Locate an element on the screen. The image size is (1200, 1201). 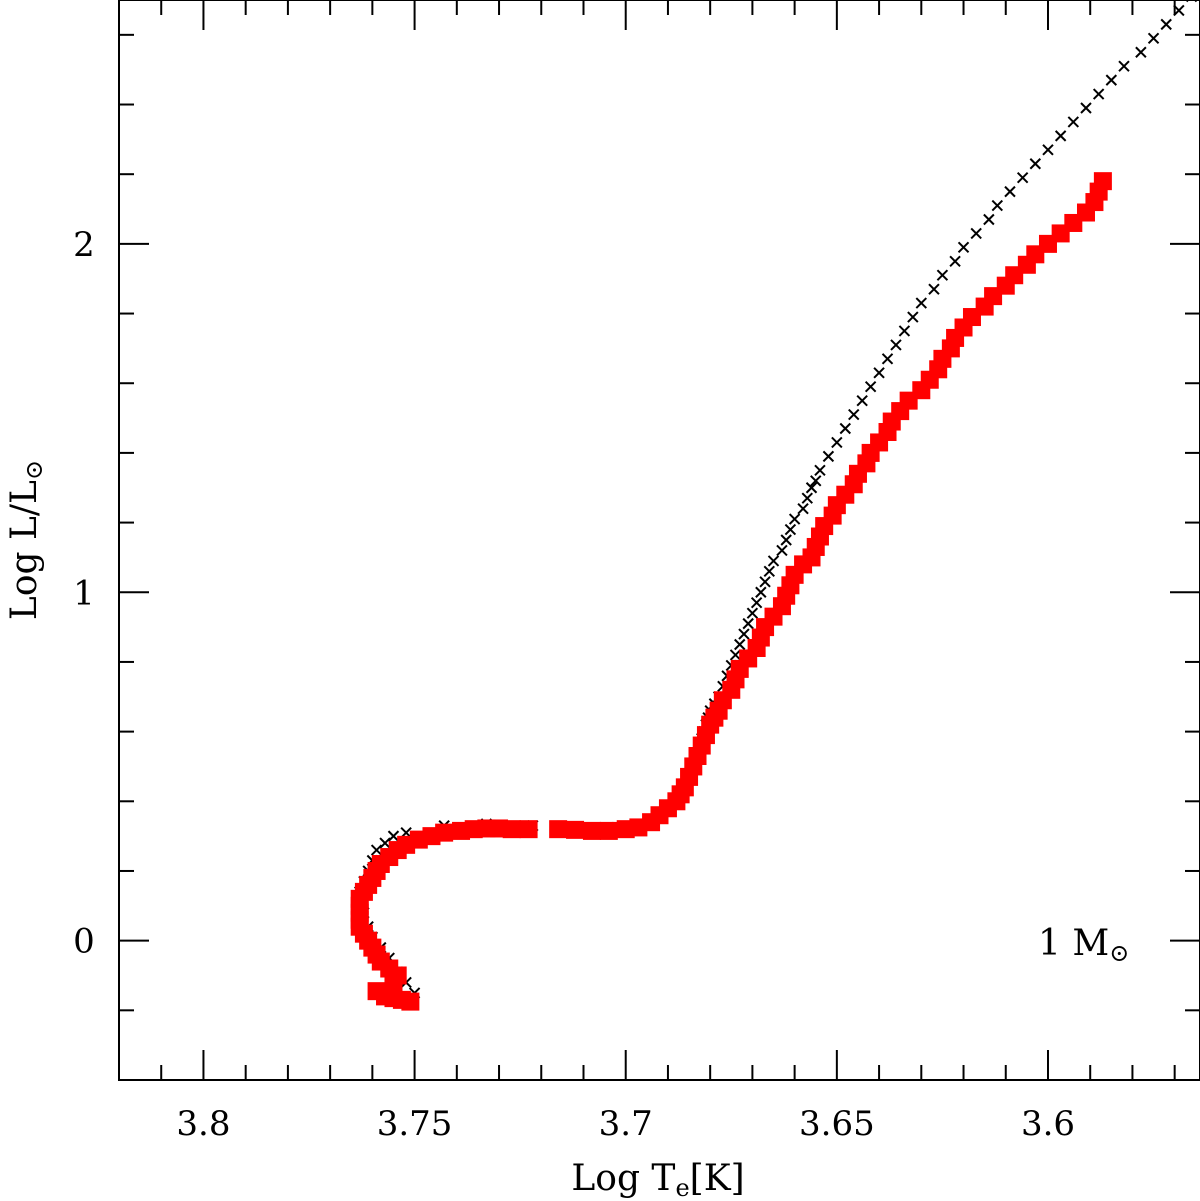
y-tick-label: 1 is located at coordinates (84, 593).